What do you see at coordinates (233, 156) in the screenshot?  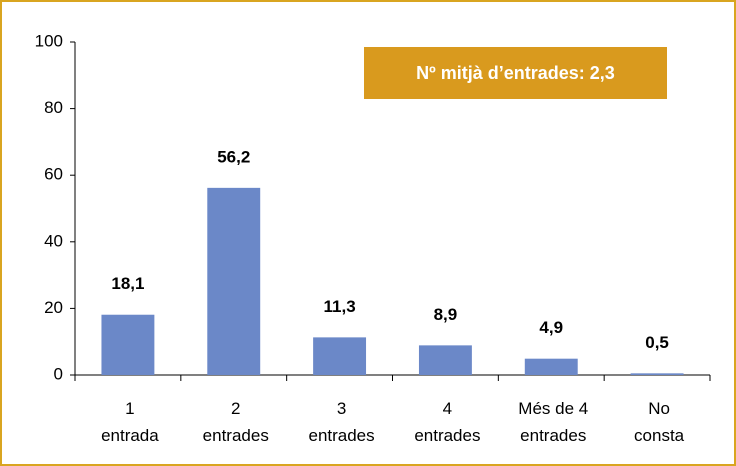 I see `value-label: 56,2` at bounding box center [233, 156].